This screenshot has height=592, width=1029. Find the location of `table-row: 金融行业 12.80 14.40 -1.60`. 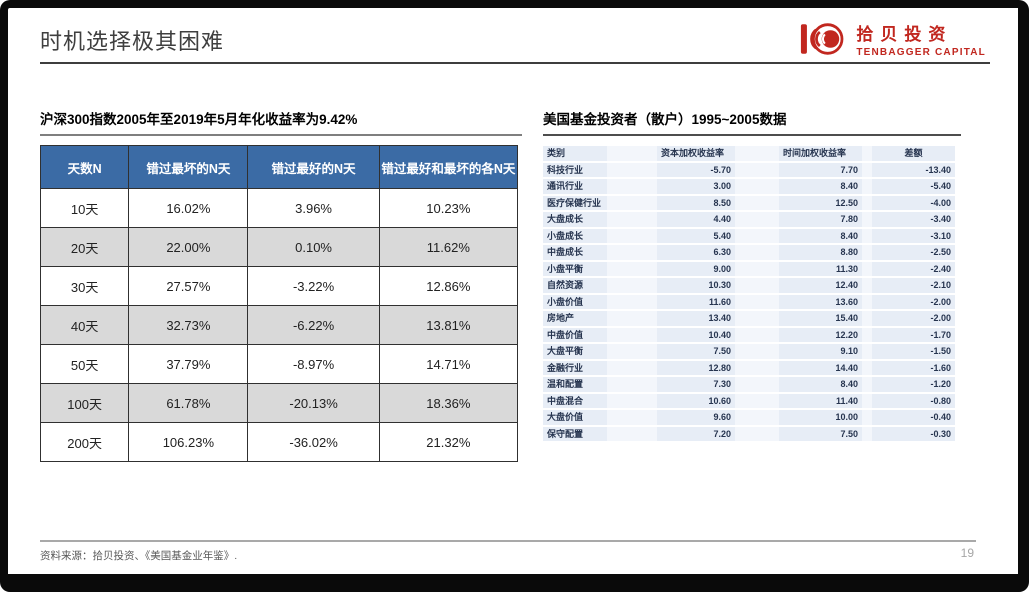

table-row: 金融行业 12.80 14.40 -1.60 is located at coordinates (749, 367).